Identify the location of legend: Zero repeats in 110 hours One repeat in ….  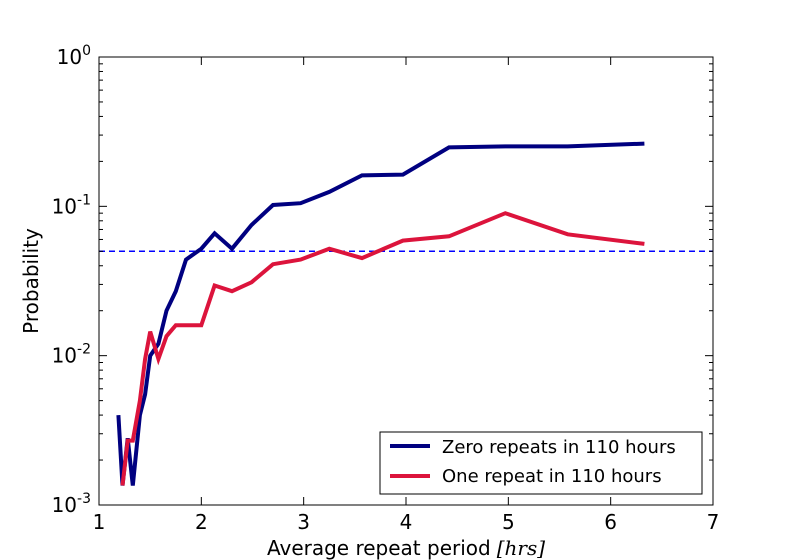
(541, 463).